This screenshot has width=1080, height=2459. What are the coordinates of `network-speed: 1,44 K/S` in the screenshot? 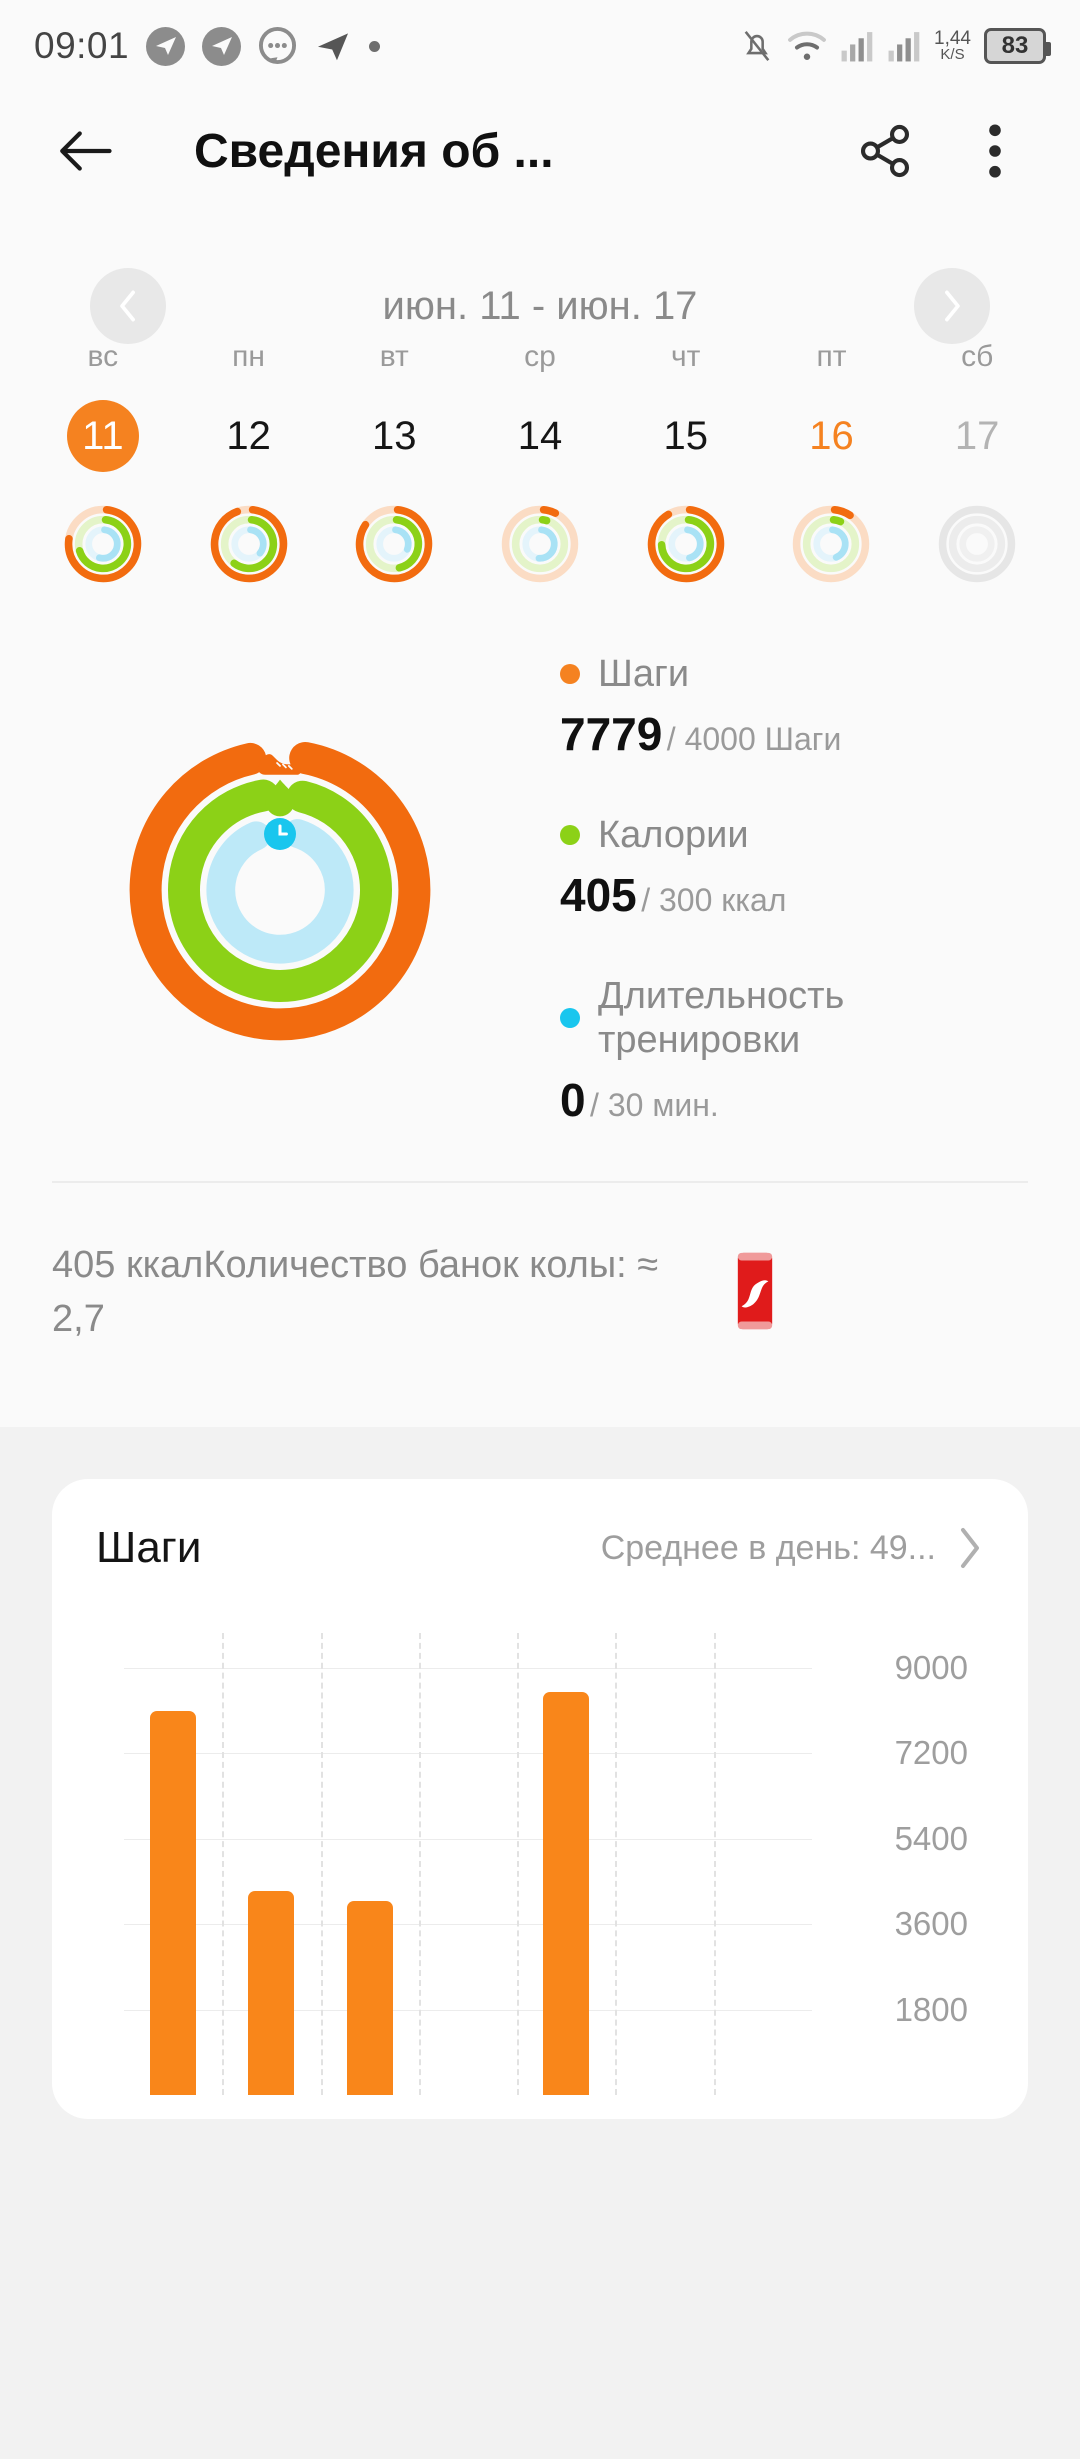 It's located at (952, 45).